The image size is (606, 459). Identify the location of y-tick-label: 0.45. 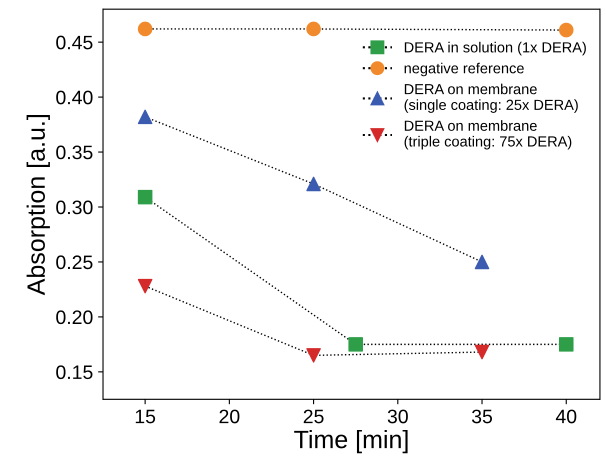
(74, 43).